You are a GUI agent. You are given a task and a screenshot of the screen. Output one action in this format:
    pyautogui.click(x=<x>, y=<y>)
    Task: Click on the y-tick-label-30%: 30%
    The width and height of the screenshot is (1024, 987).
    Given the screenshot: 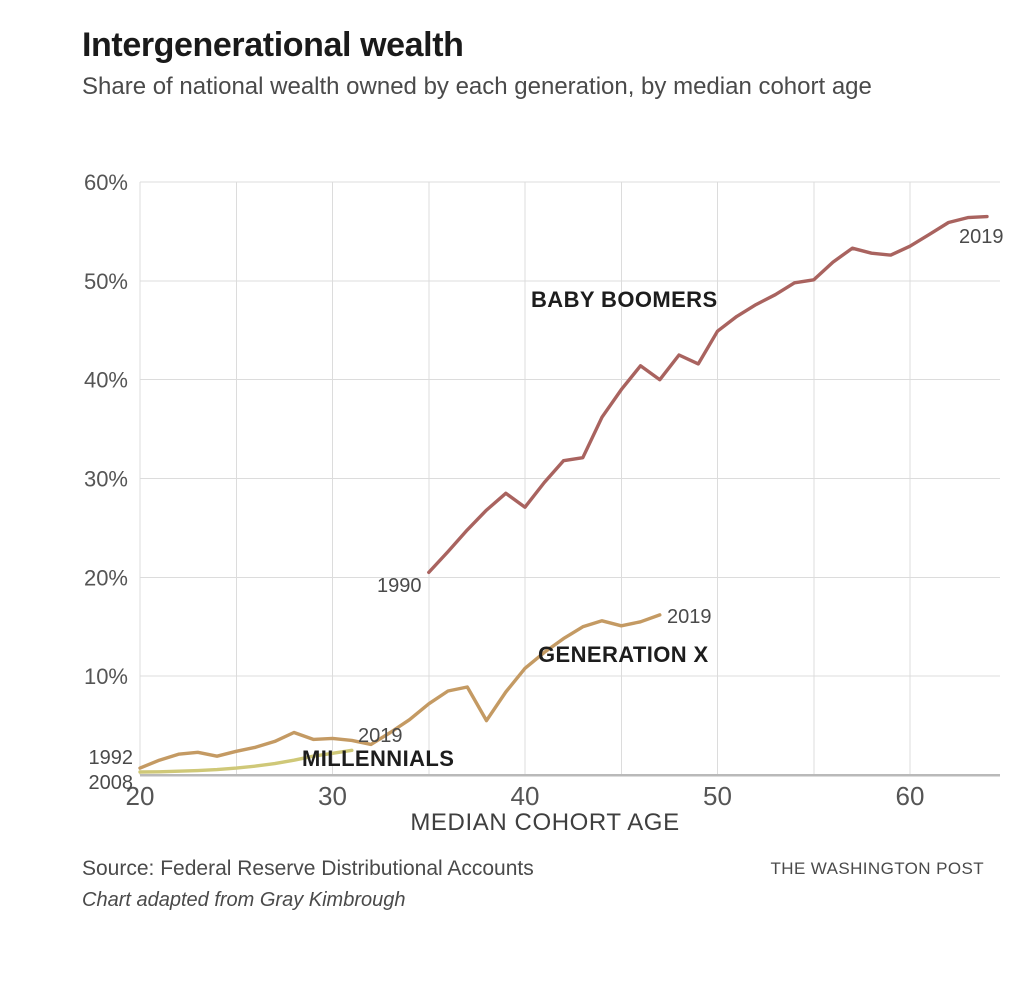 What is the action you would take?
    pyautogui.click(x=106, y=479)
    